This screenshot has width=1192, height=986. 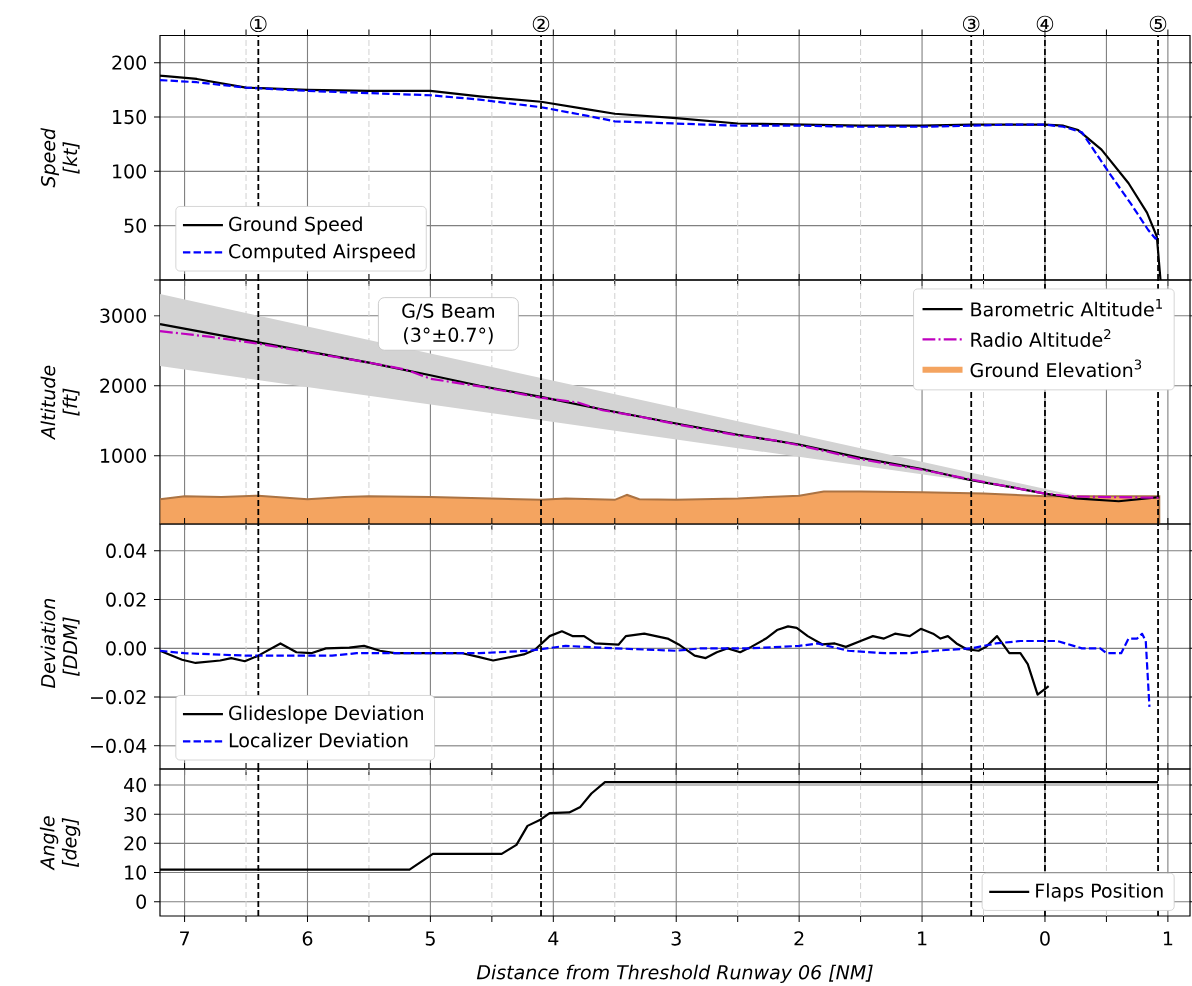 What do you see at coordinates (123, 385) in the screenshot?
I see `y-tick-label: 2000` at bounding box center [123, 385].